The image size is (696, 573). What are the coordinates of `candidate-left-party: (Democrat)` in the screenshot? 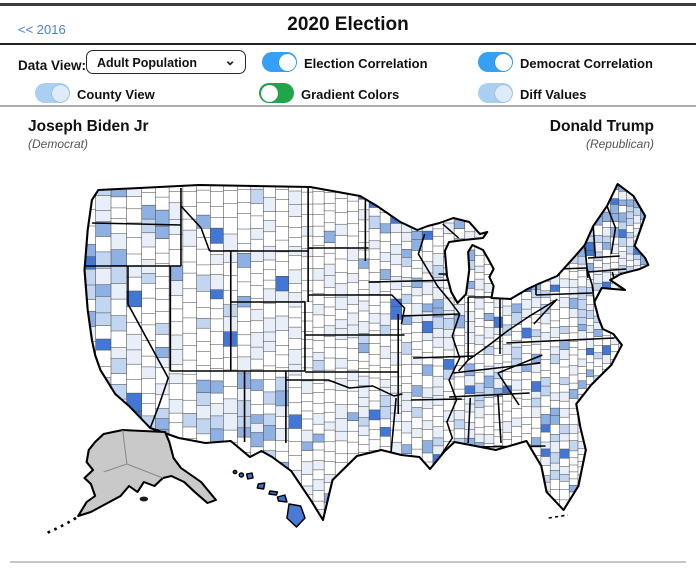 It's located at (58, 144).